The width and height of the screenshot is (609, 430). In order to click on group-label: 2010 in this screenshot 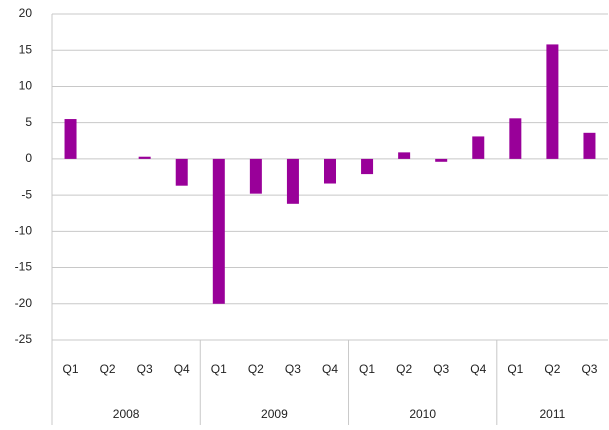, I will do `click(422, 414)`.